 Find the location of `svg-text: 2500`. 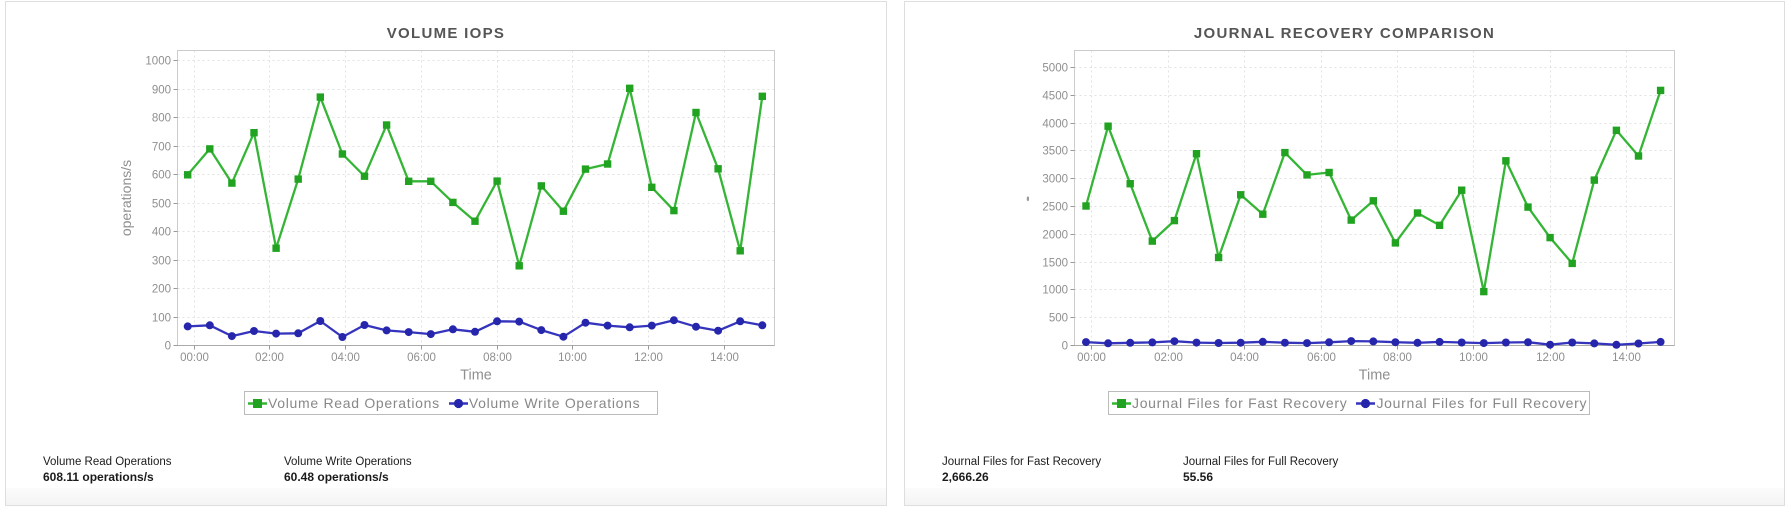

svg-text: 2500 is located at coordinates (1055, 207).